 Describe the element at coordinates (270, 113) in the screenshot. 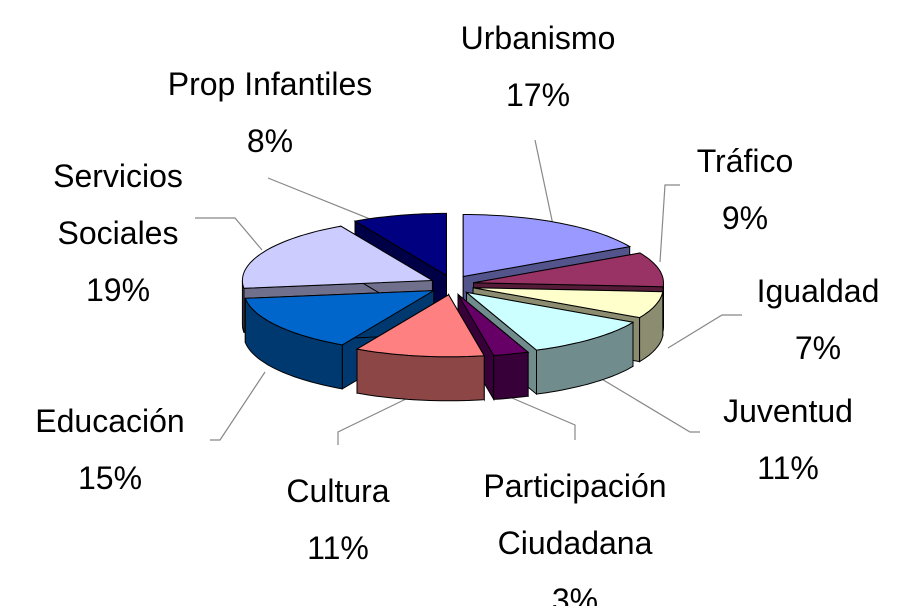

I see `slice-label: Prop Infantiles 8%` at that location.